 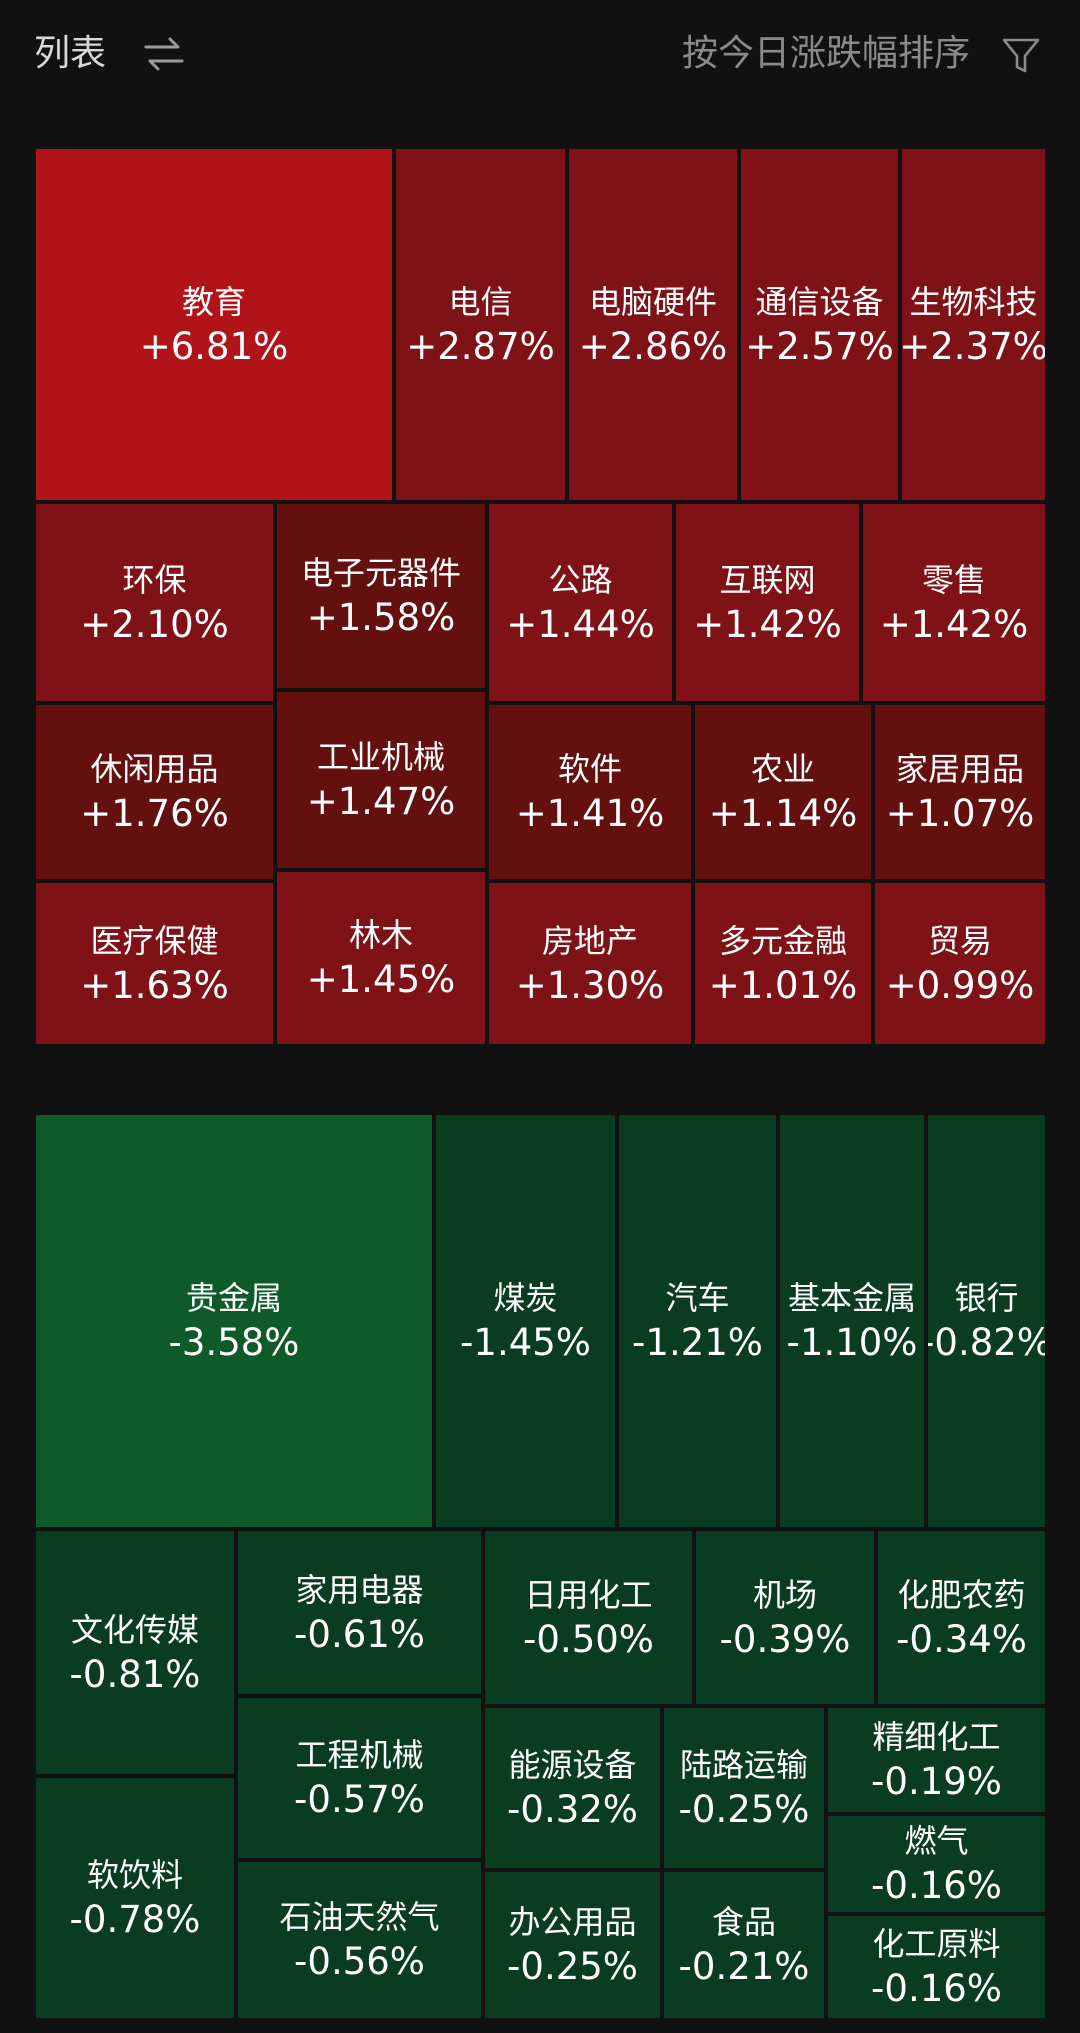 I want to click on sector-name: 互联网, so click(x=767, y=579).